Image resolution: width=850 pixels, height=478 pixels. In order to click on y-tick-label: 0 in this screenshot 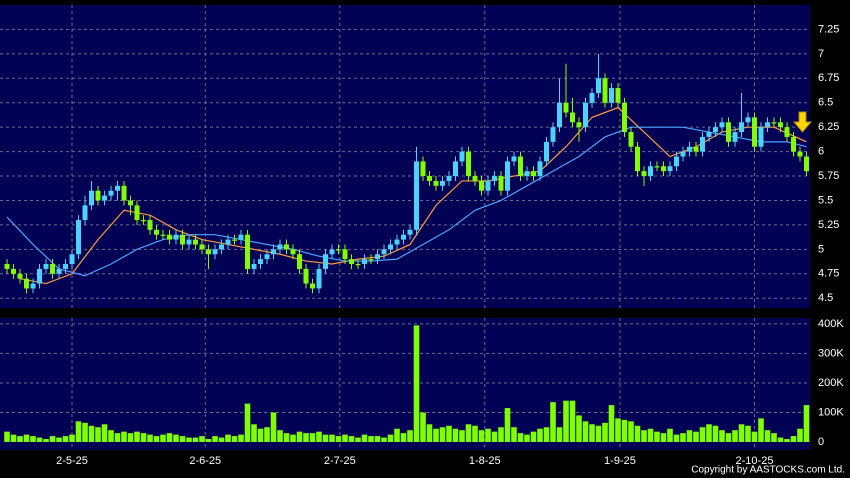, I will do `click(821, 442)`.